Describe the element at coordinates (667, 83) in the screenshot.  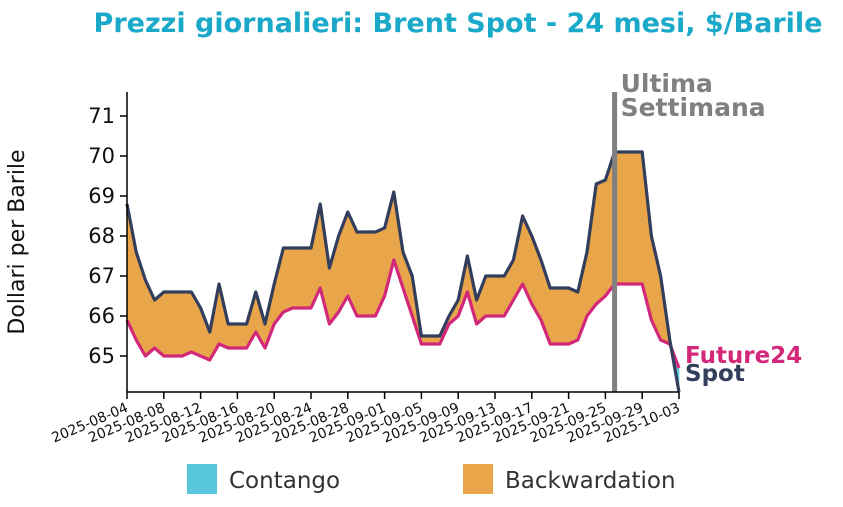
I see `annotation-line-1: Ultima` at that location.